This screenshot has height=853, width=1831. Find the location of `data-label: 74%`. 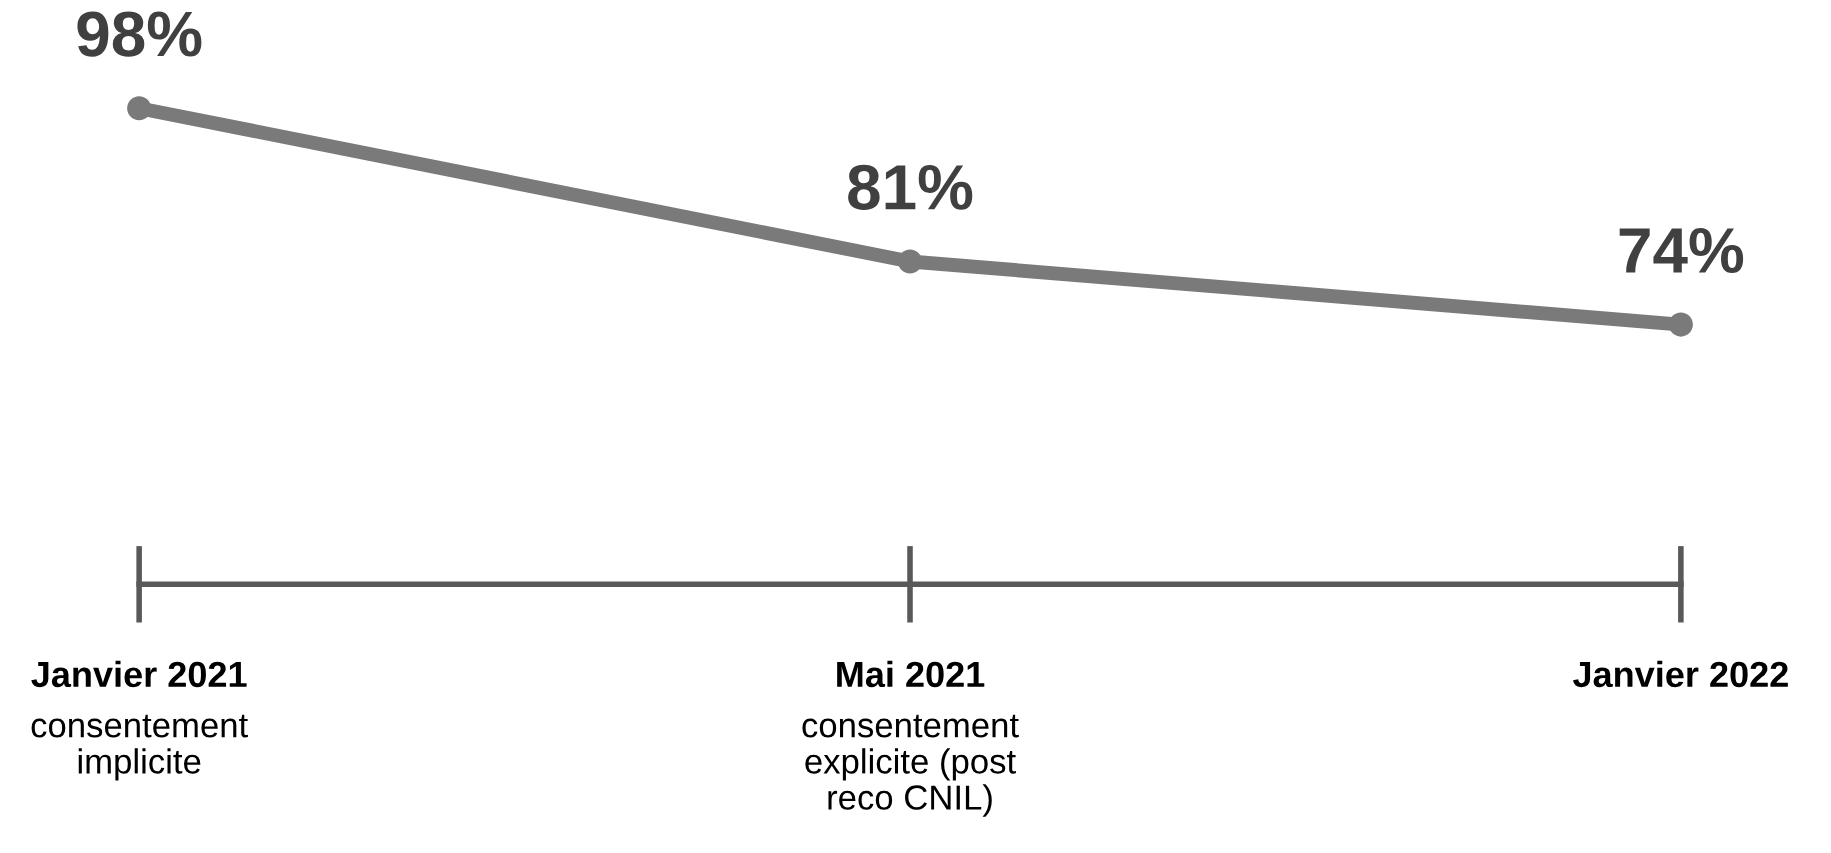

data-label: 74% is located at coordinates (1681, 250).